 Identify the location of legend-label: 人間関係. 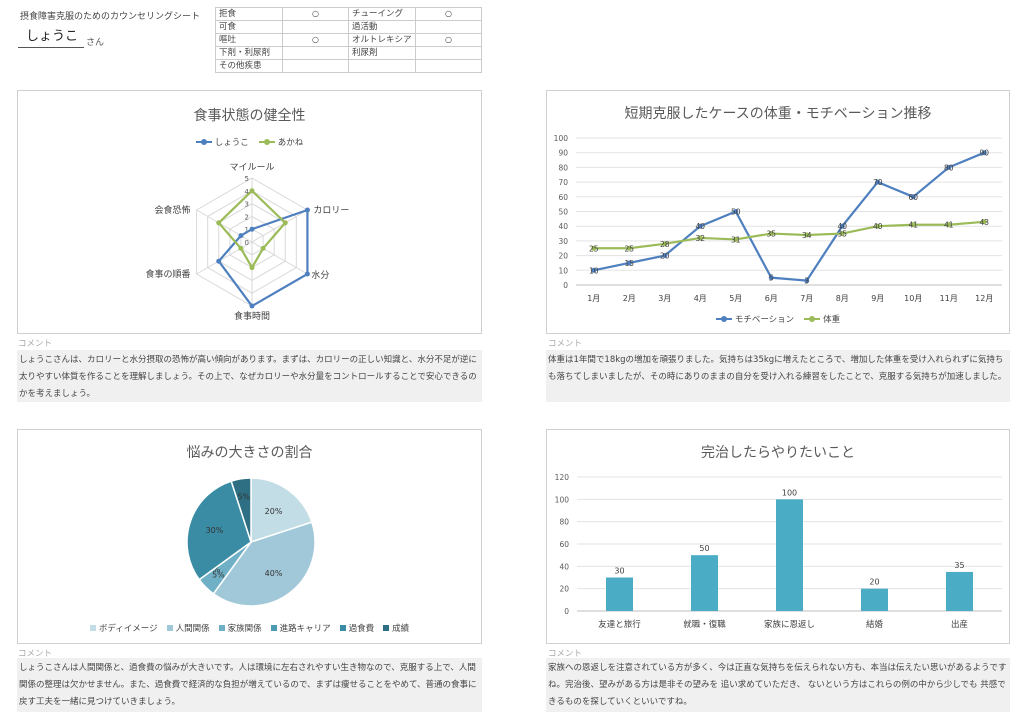
(192, 629).